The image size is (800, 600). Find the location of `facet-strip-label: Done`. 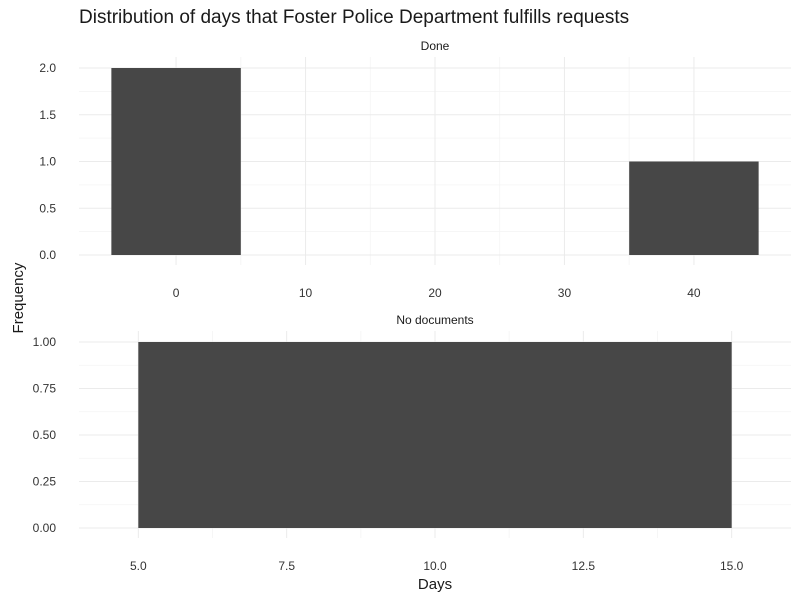

facet-strip-label: Done is located at coordinates (435, 46).